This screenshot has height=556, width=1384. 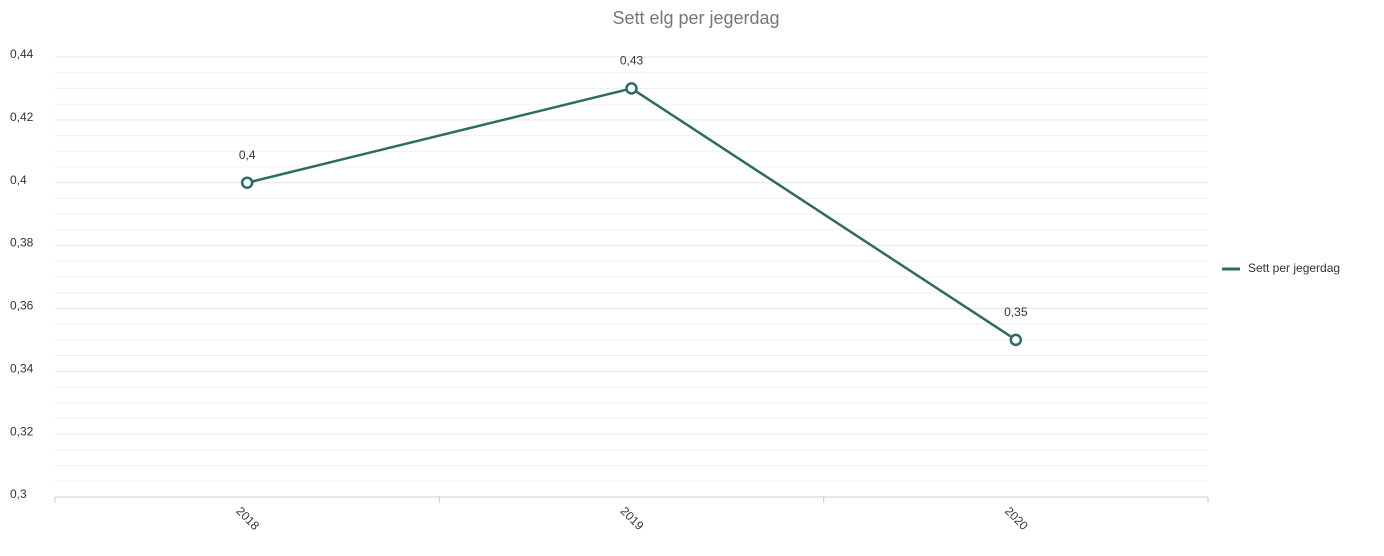 I want to click on x-tick-label: 2018, so click(x=247, y=518).